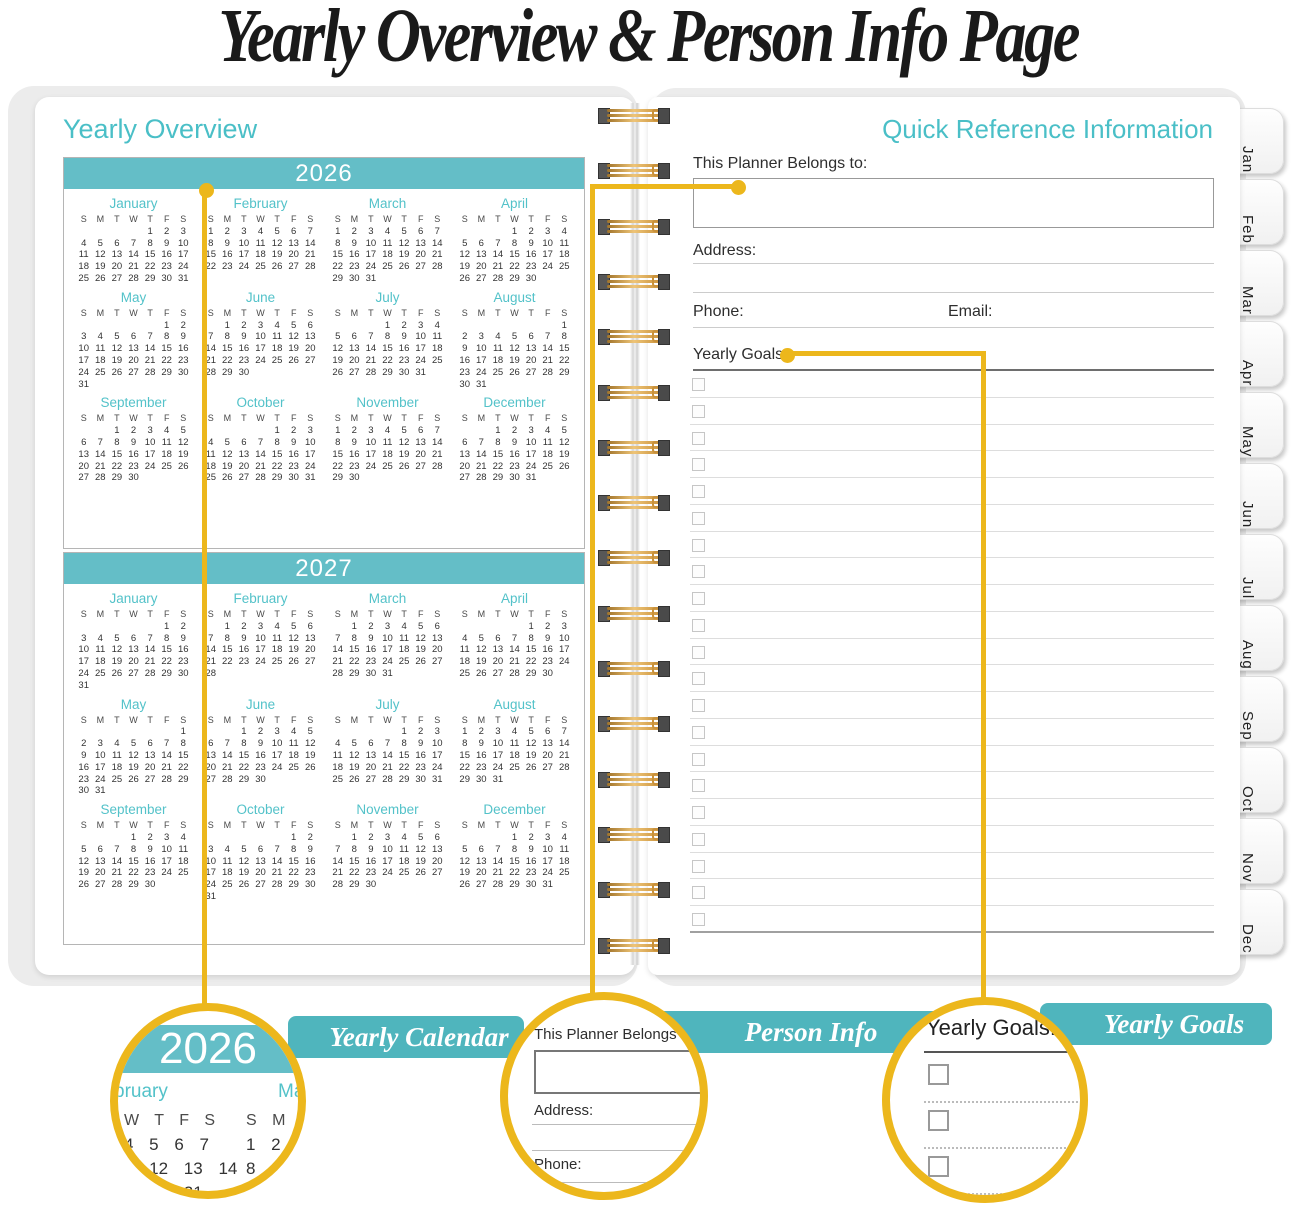  I want to click on coil-wire, so click(634, 563).